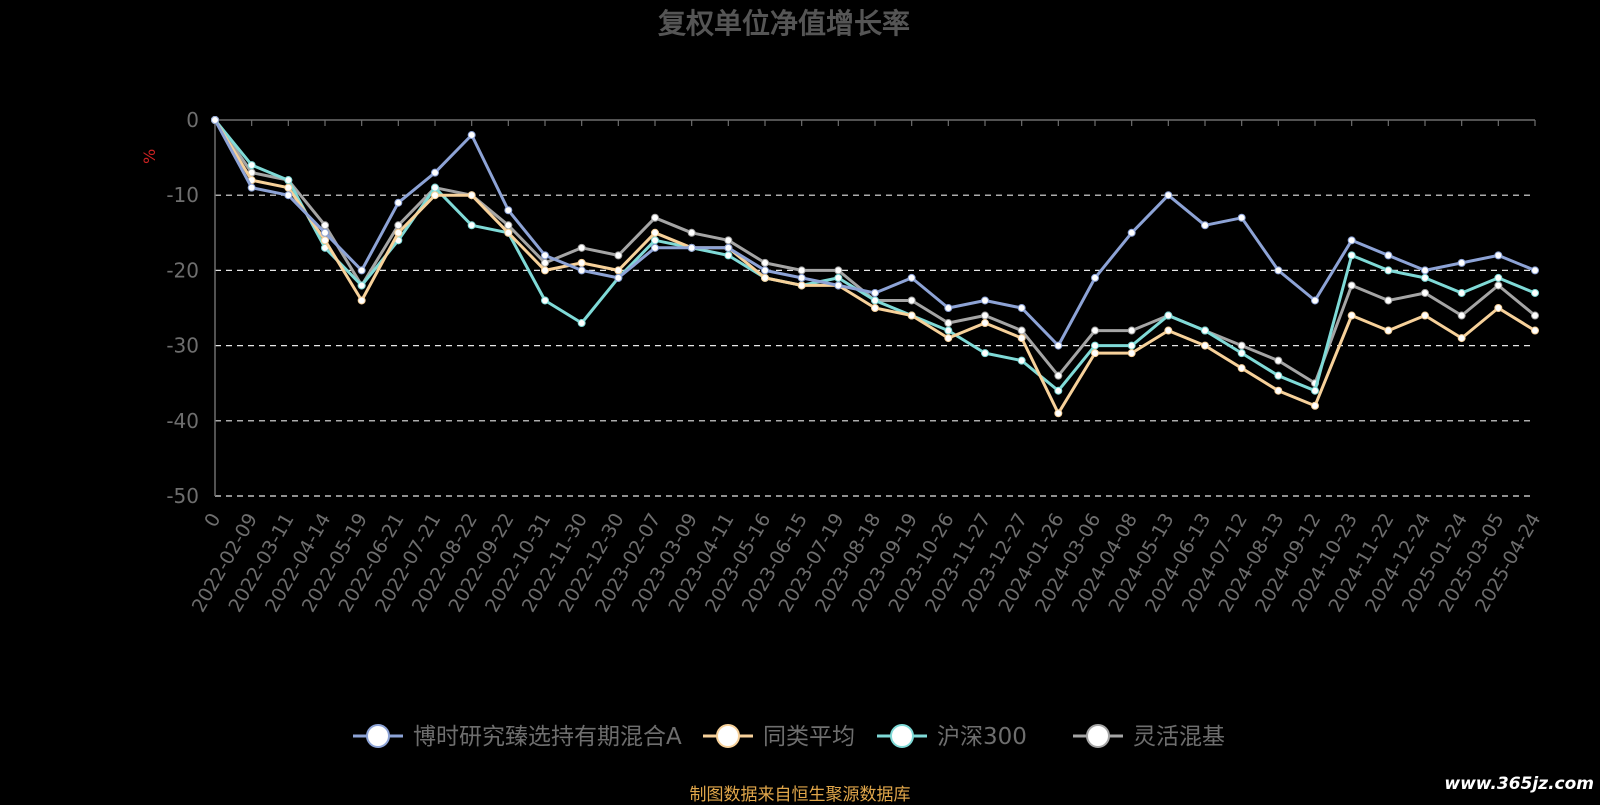 This screenshot has height=805, width=1600. What do you see at coordinates (800, 795) in the screenshot?
I see `data-source-note: 制图数据来自恒生聚源数据库` at bounding box center [800, 795].